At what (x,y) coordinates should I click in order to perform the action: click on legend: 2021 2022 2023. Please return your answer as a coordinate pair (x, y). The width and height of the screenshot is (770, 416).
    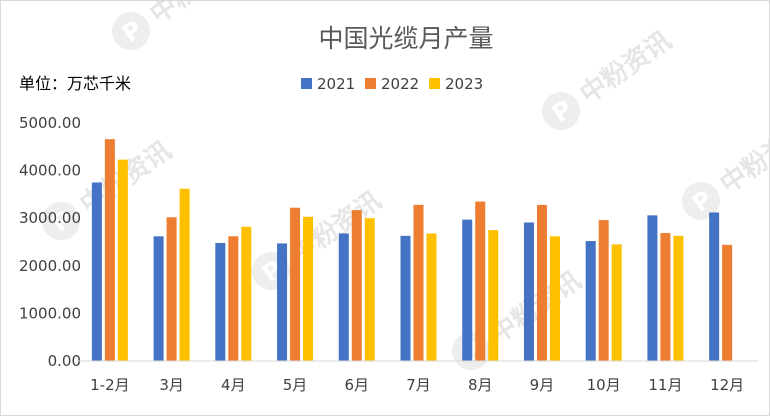
    Looking at the image, I should click on (392, 84).